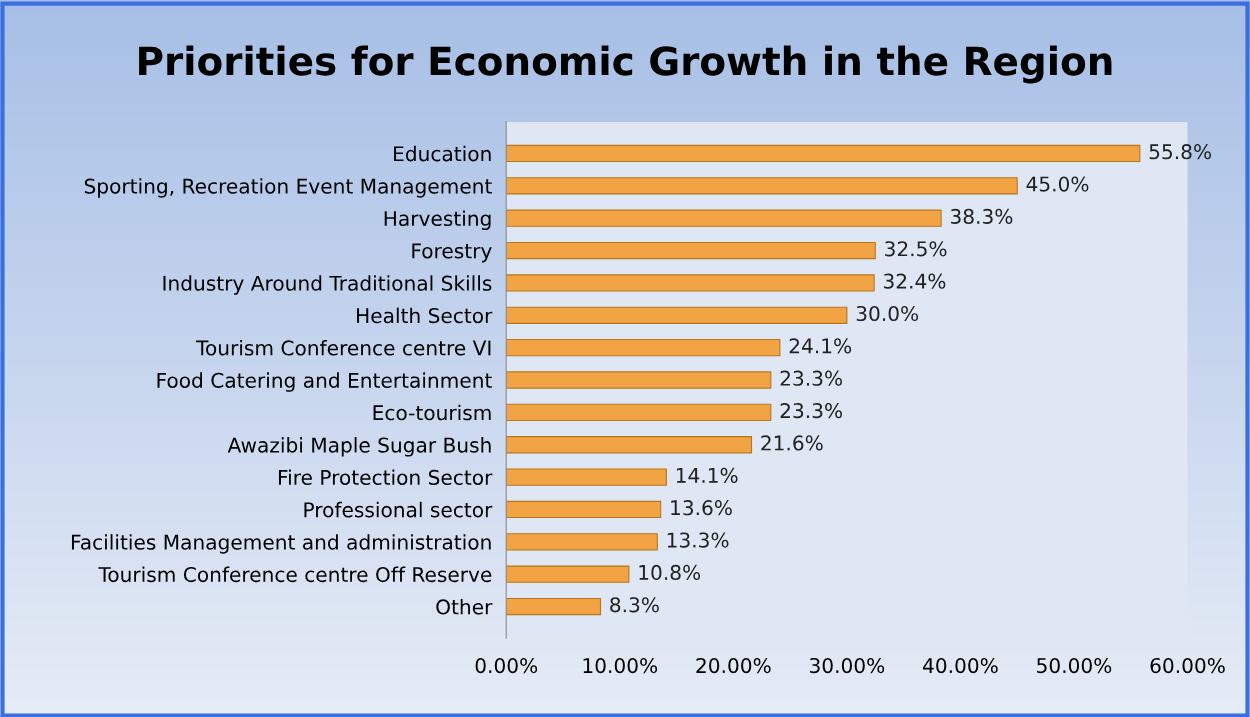  I want to click on y-tick-label: Fire Protection Sector, so click(385, 477).